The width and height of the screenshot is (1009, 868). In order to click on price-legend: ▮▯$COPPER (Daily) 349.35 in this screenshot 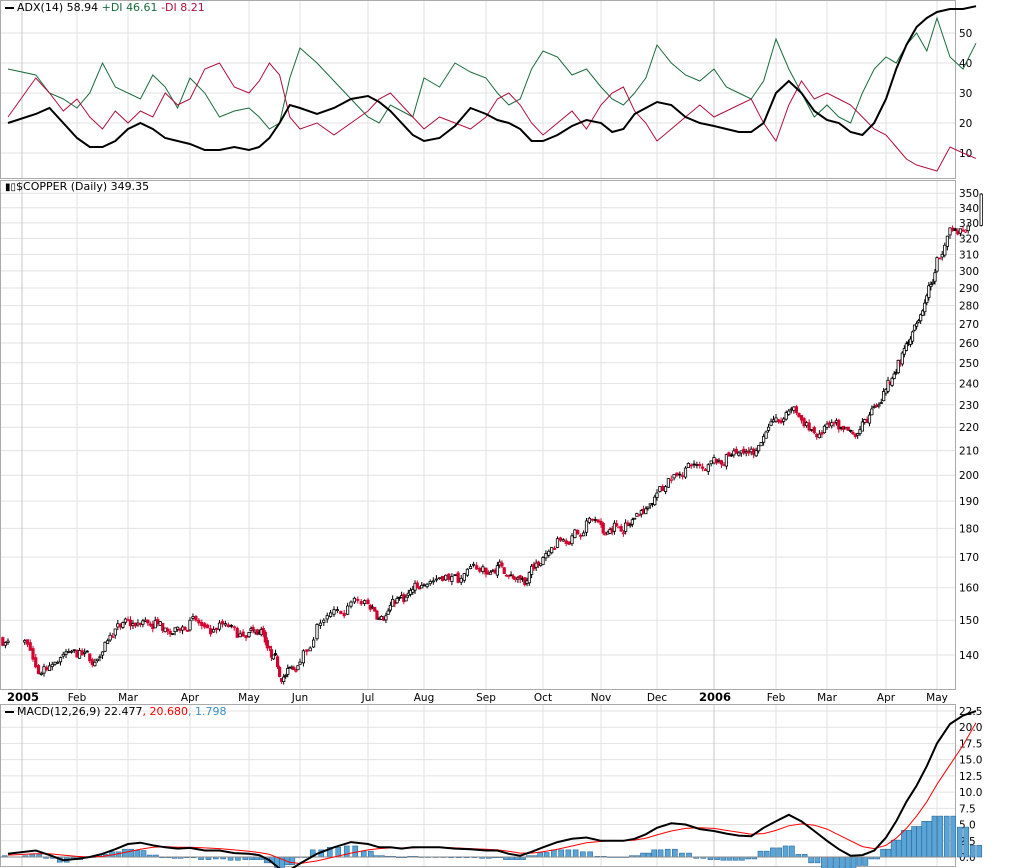, I will do `click(77, 186)`.